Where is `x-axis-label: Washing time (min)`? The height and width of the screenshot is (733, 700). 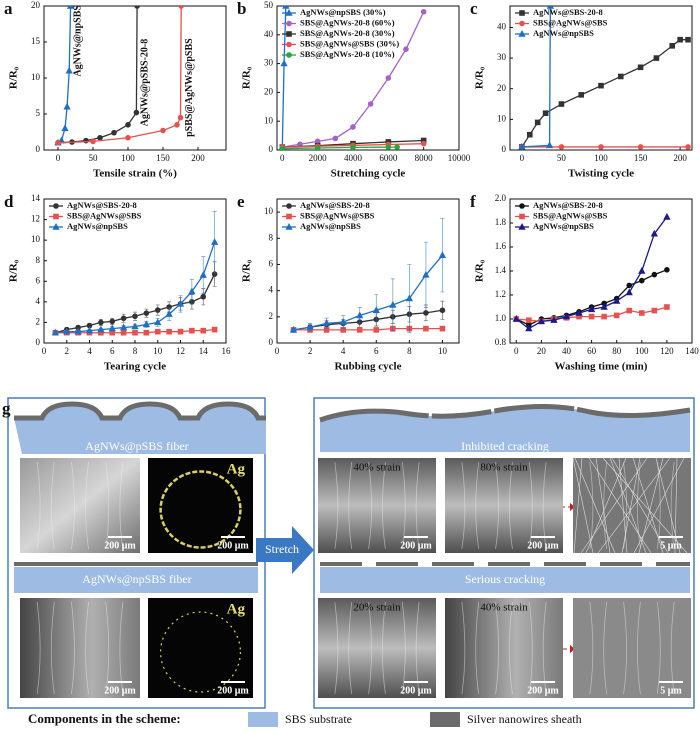 x-axis-label: Washing time (min) is located at coordinates (601, 367).